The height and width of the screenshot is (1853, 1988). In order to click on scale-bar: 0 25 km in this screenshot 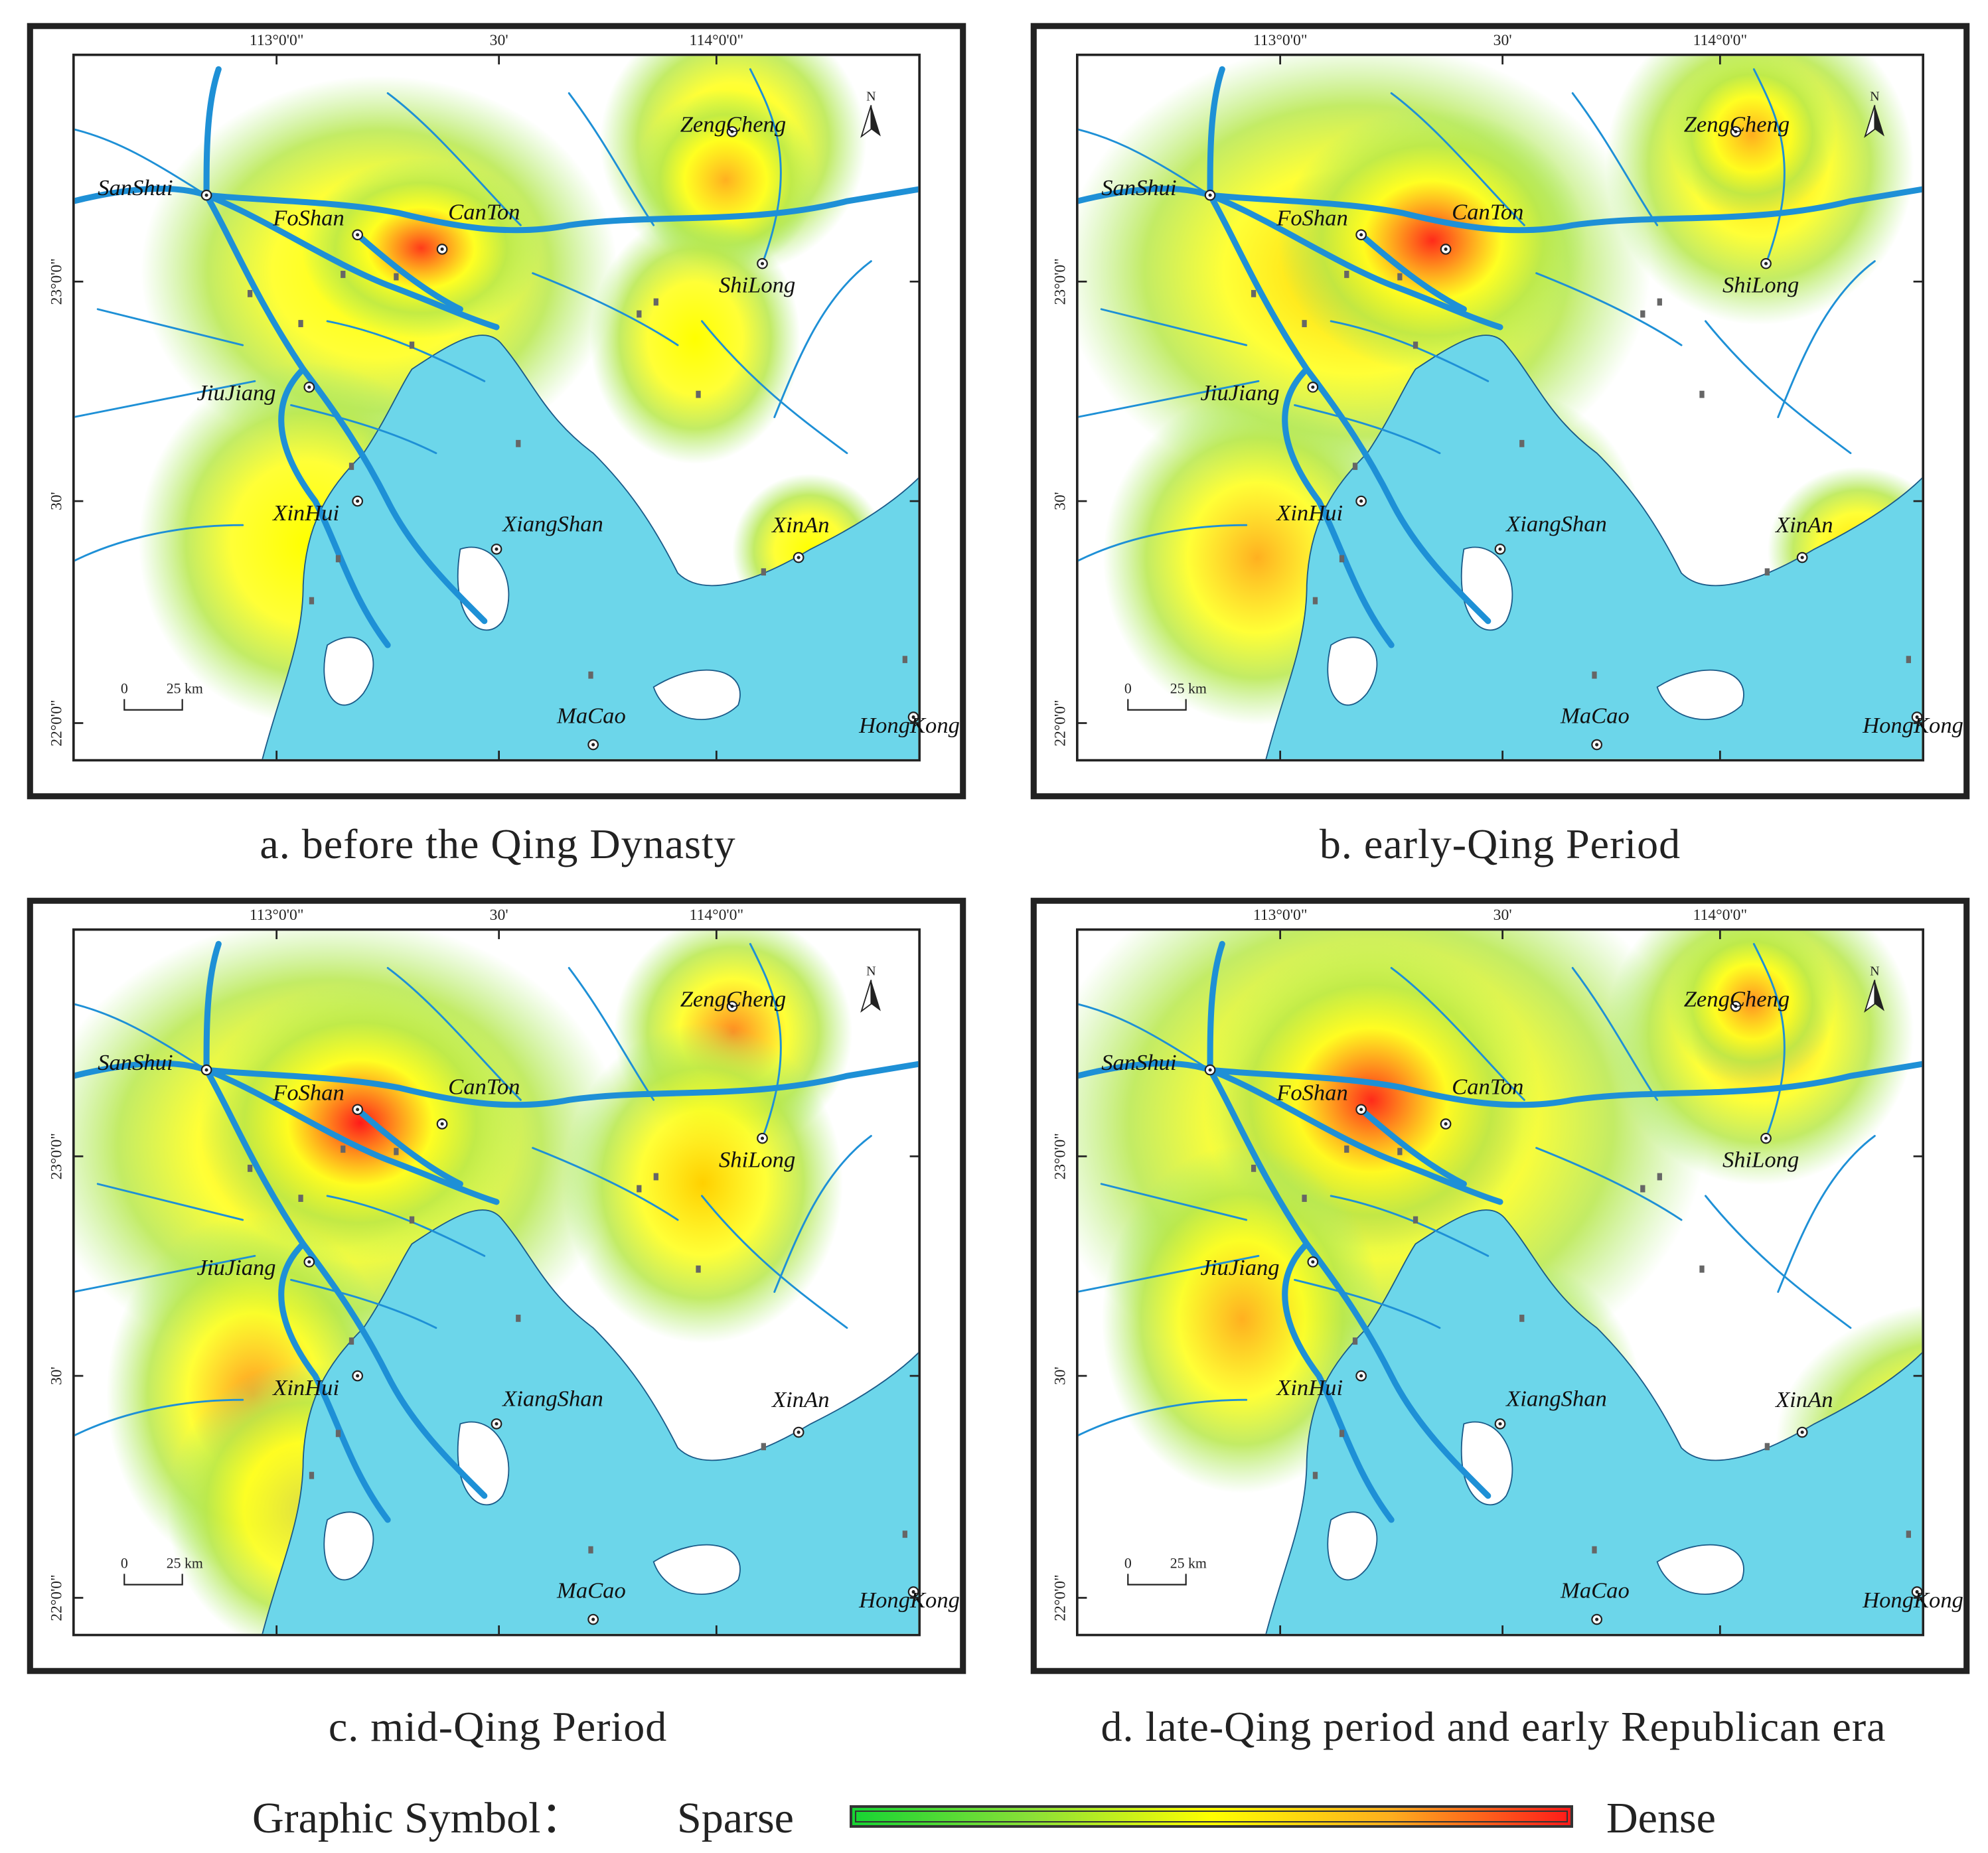, I will do `click(162, 695)`.